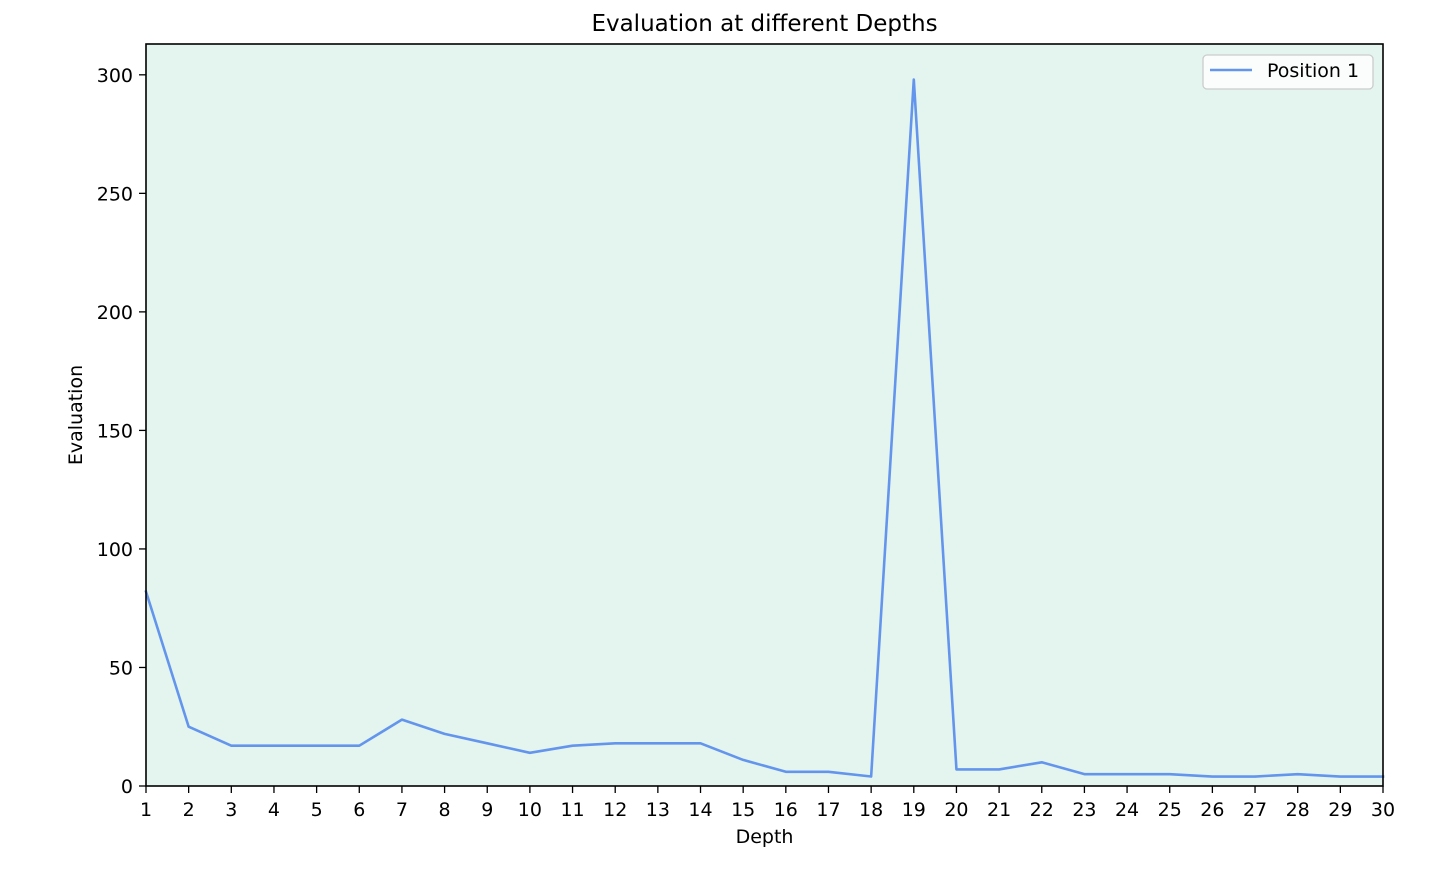 The image size is (1456, 874). I want to click on x-tick-label: 30, so click(1383, 810).